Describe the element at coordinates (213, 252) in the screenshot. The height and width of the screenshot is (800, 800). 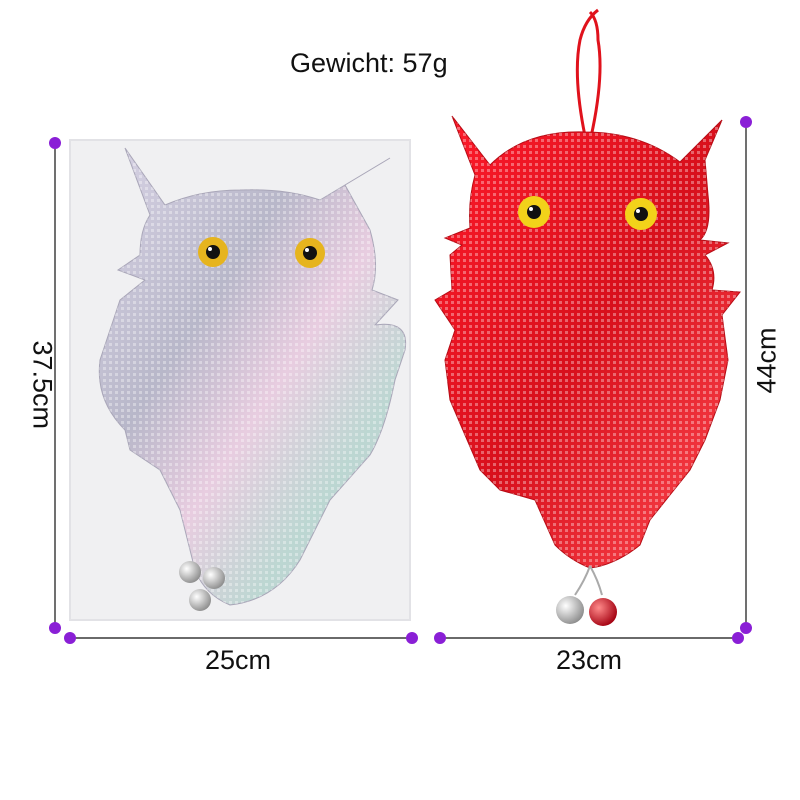
I see `silver-owl-eye-left` at that location.